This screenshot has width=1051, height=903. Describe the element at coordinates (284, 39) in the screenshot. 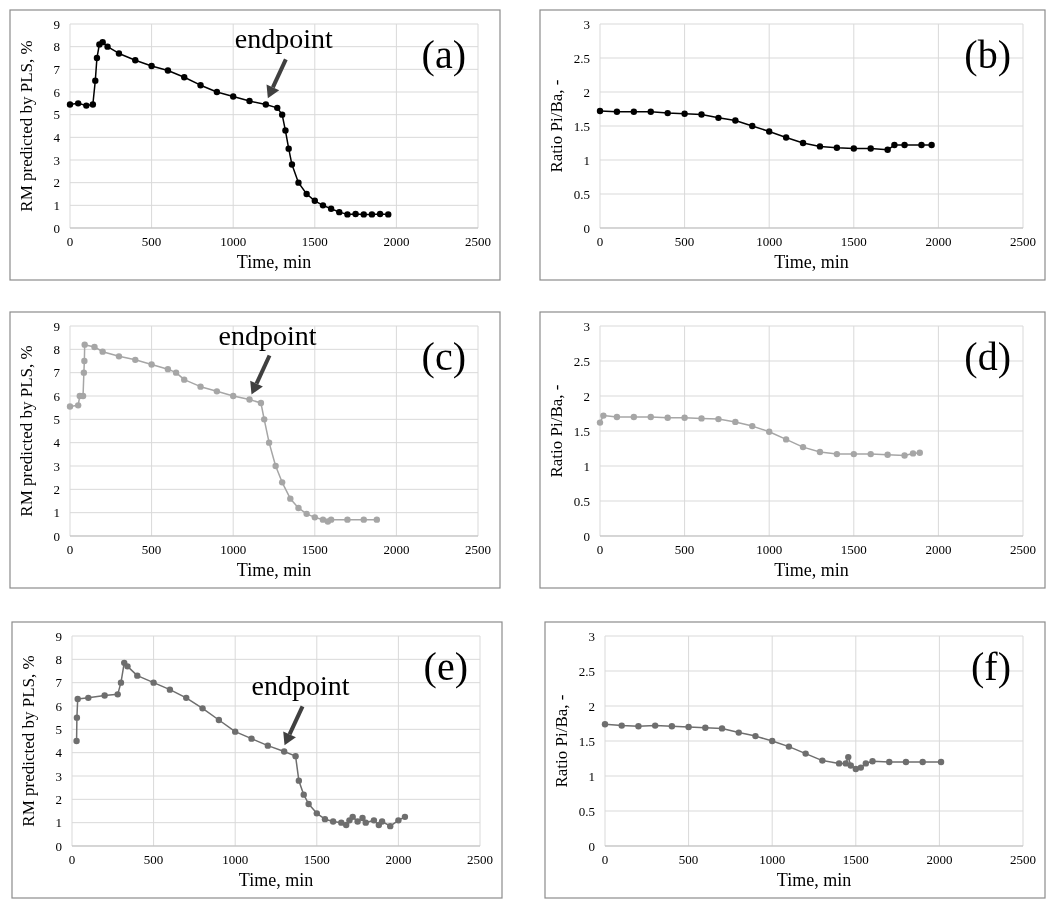

I see `annotation: endpoint` at that location.